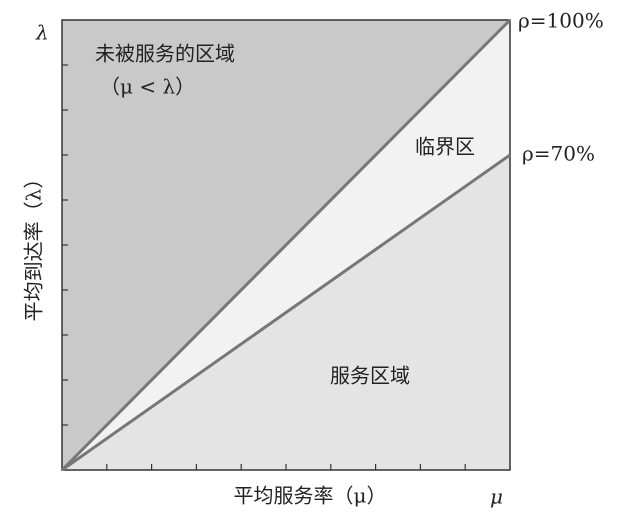 The height and width of the screenshot is (518, 624). What do you see at coordinates (310, 496) in the screenshot?
I see `x-axis-label: 平均服务率（μ）` at bounding box center [310, 496].